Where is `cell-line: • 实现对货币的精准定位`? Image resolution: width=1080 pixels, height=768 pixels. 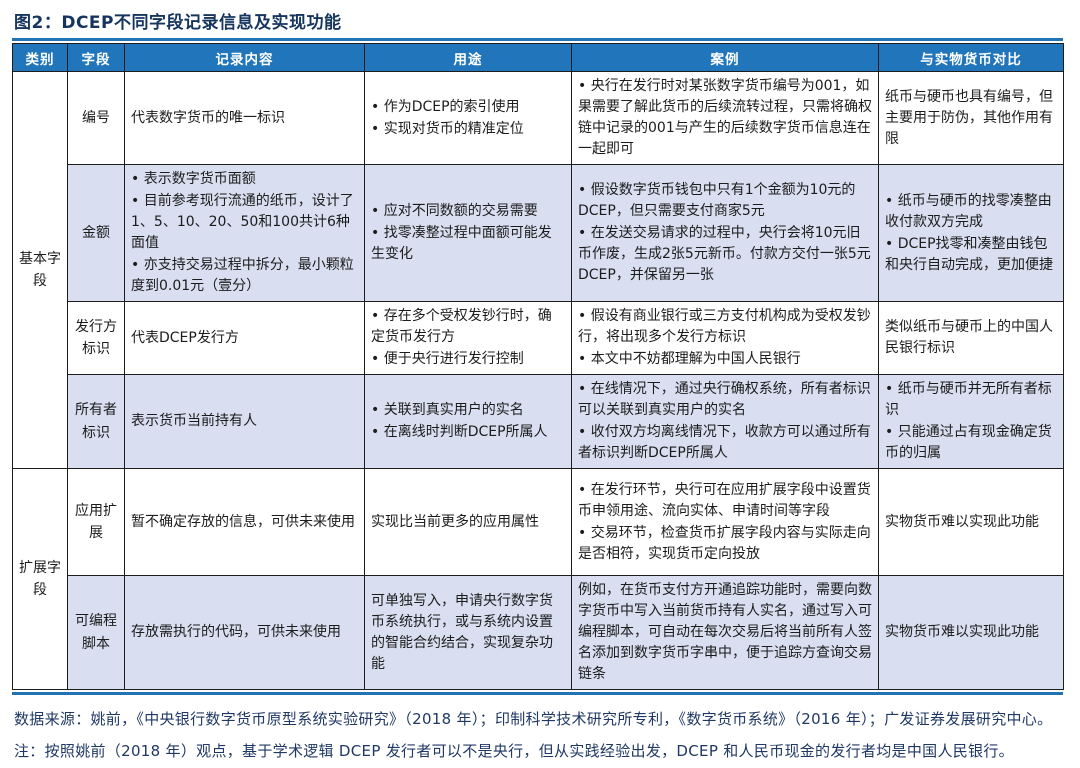 cell-line: • 实现对货币的精准定位 is located at coordinates (447, 128).